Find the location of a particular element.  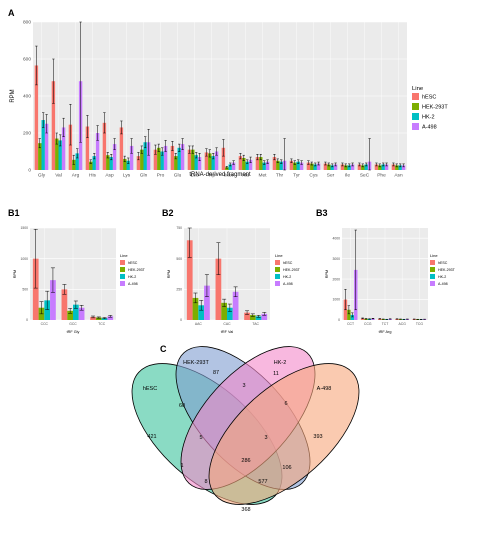

panel-label-b2: B2 is located at coordinates (168, 213).